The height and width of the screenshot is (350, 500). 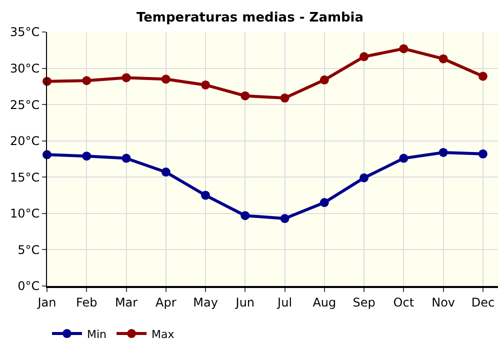 I want to click on x-tick-label: May, so click(x=205, y=302).